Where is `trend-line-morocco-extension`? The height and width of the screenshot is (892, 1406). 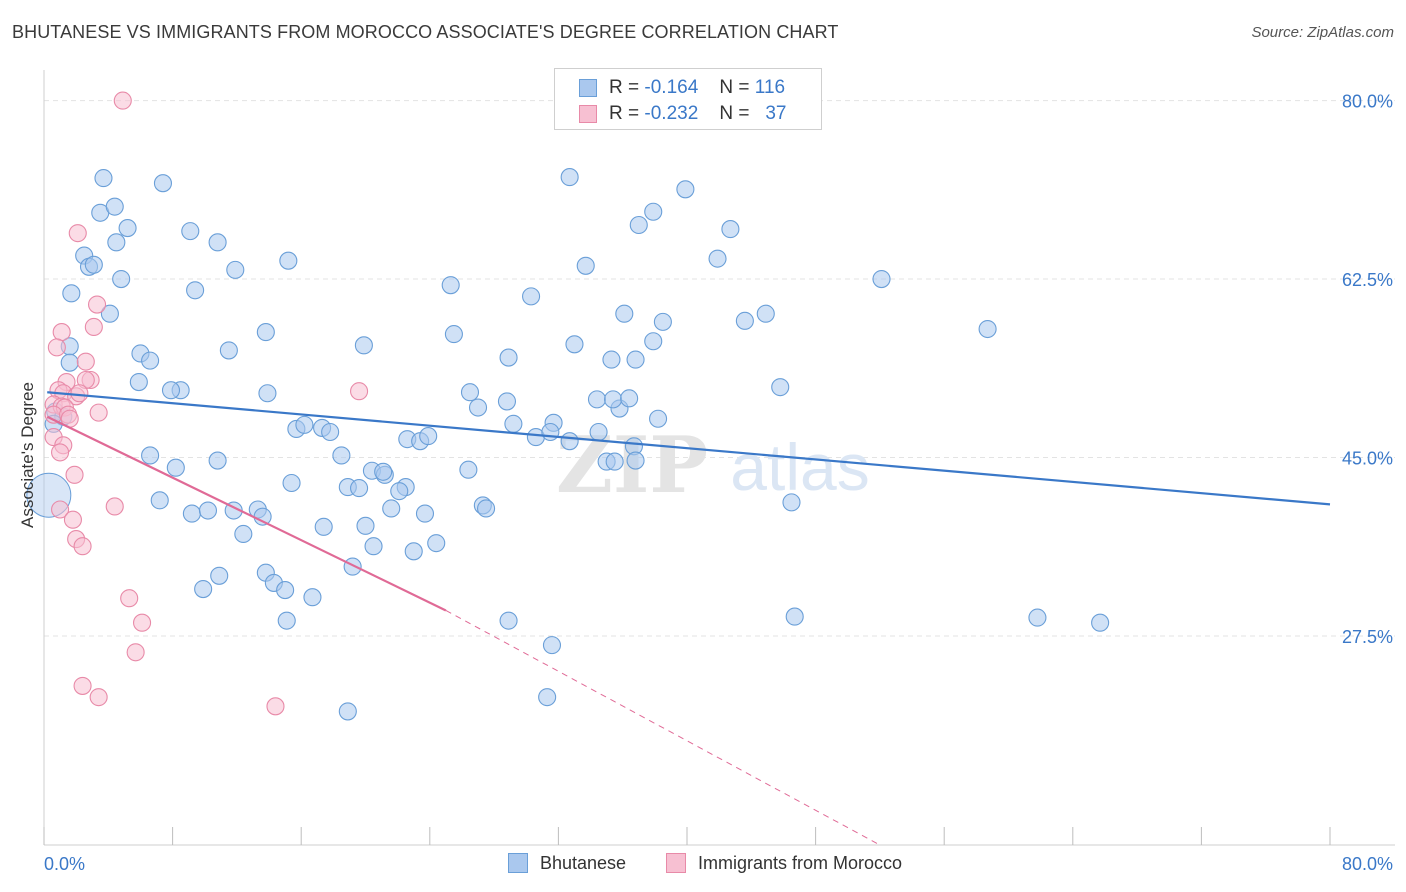 trend-line-morocco-extension is located at coordinates (663, 728).